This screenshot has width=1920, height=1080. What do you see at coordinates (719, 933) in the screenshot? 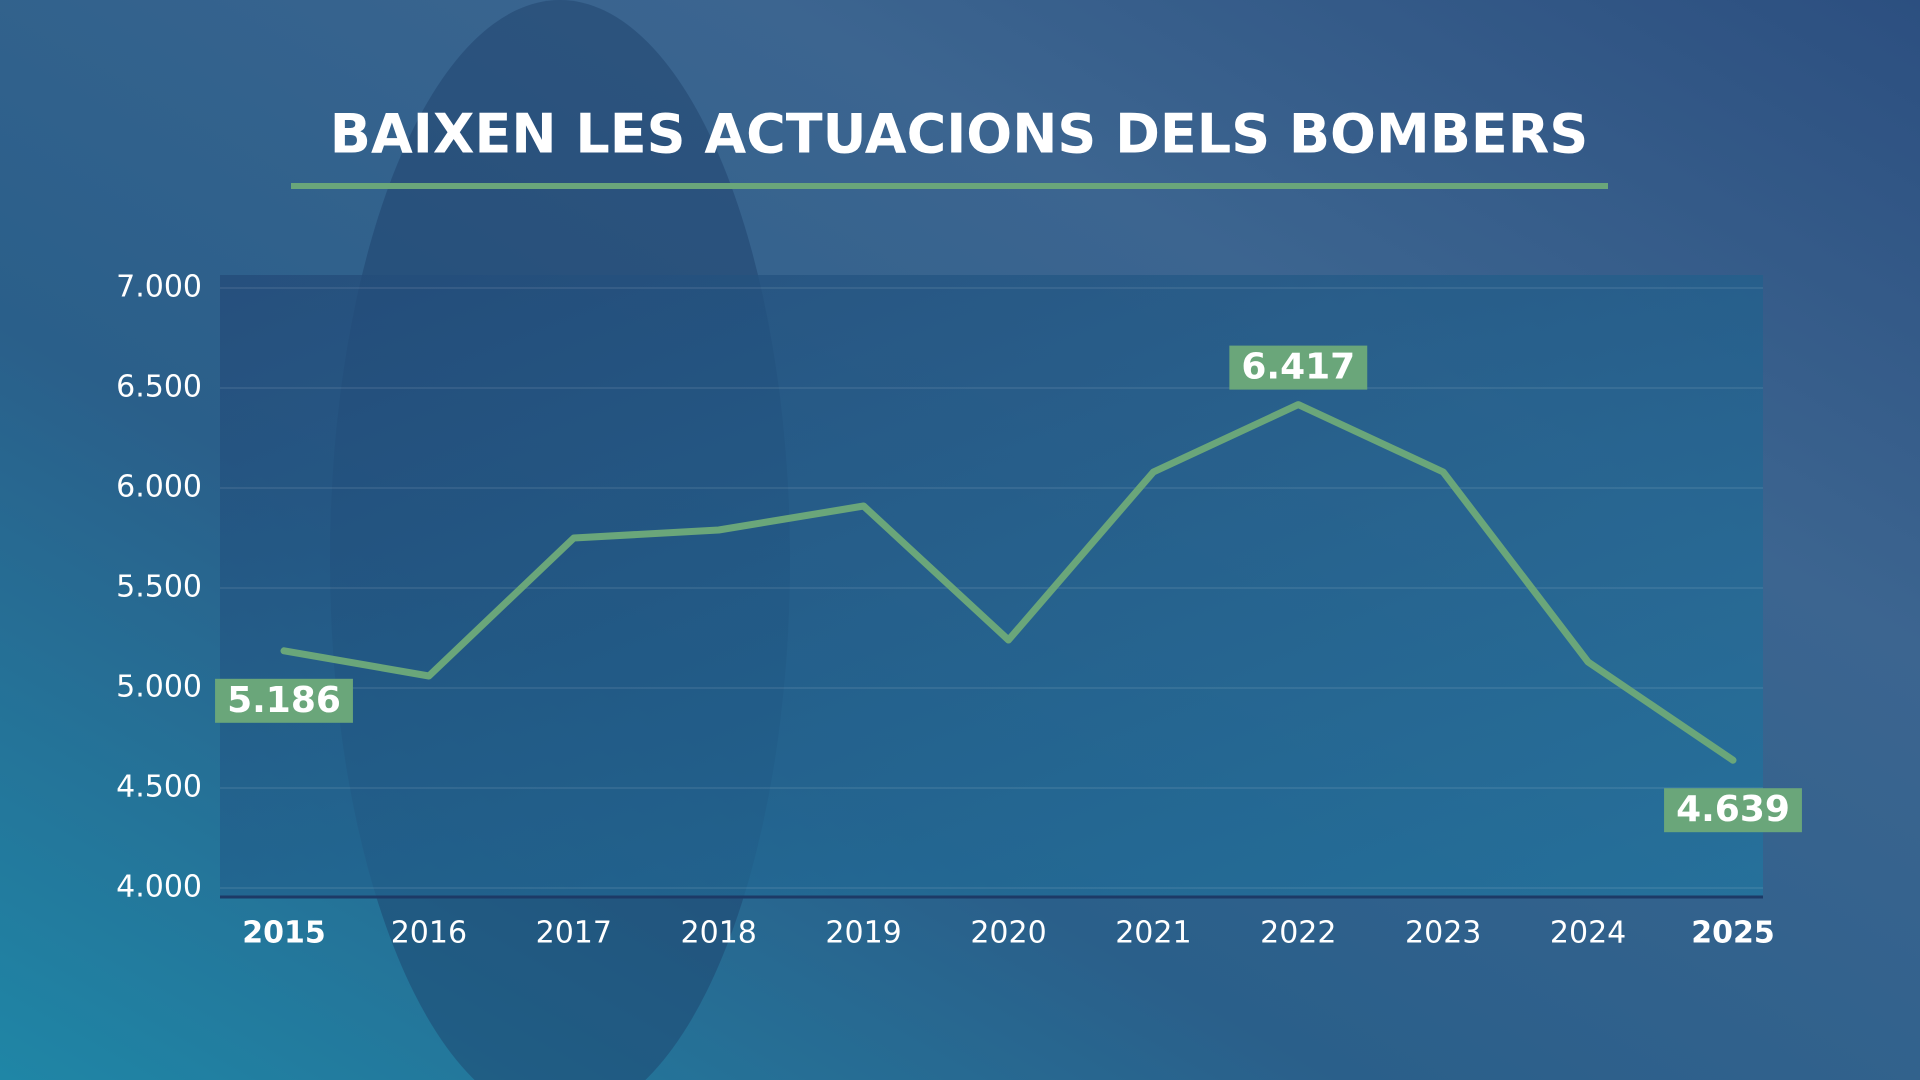
I see `x-tick-label: 2018` at bounding box center [719, 933].